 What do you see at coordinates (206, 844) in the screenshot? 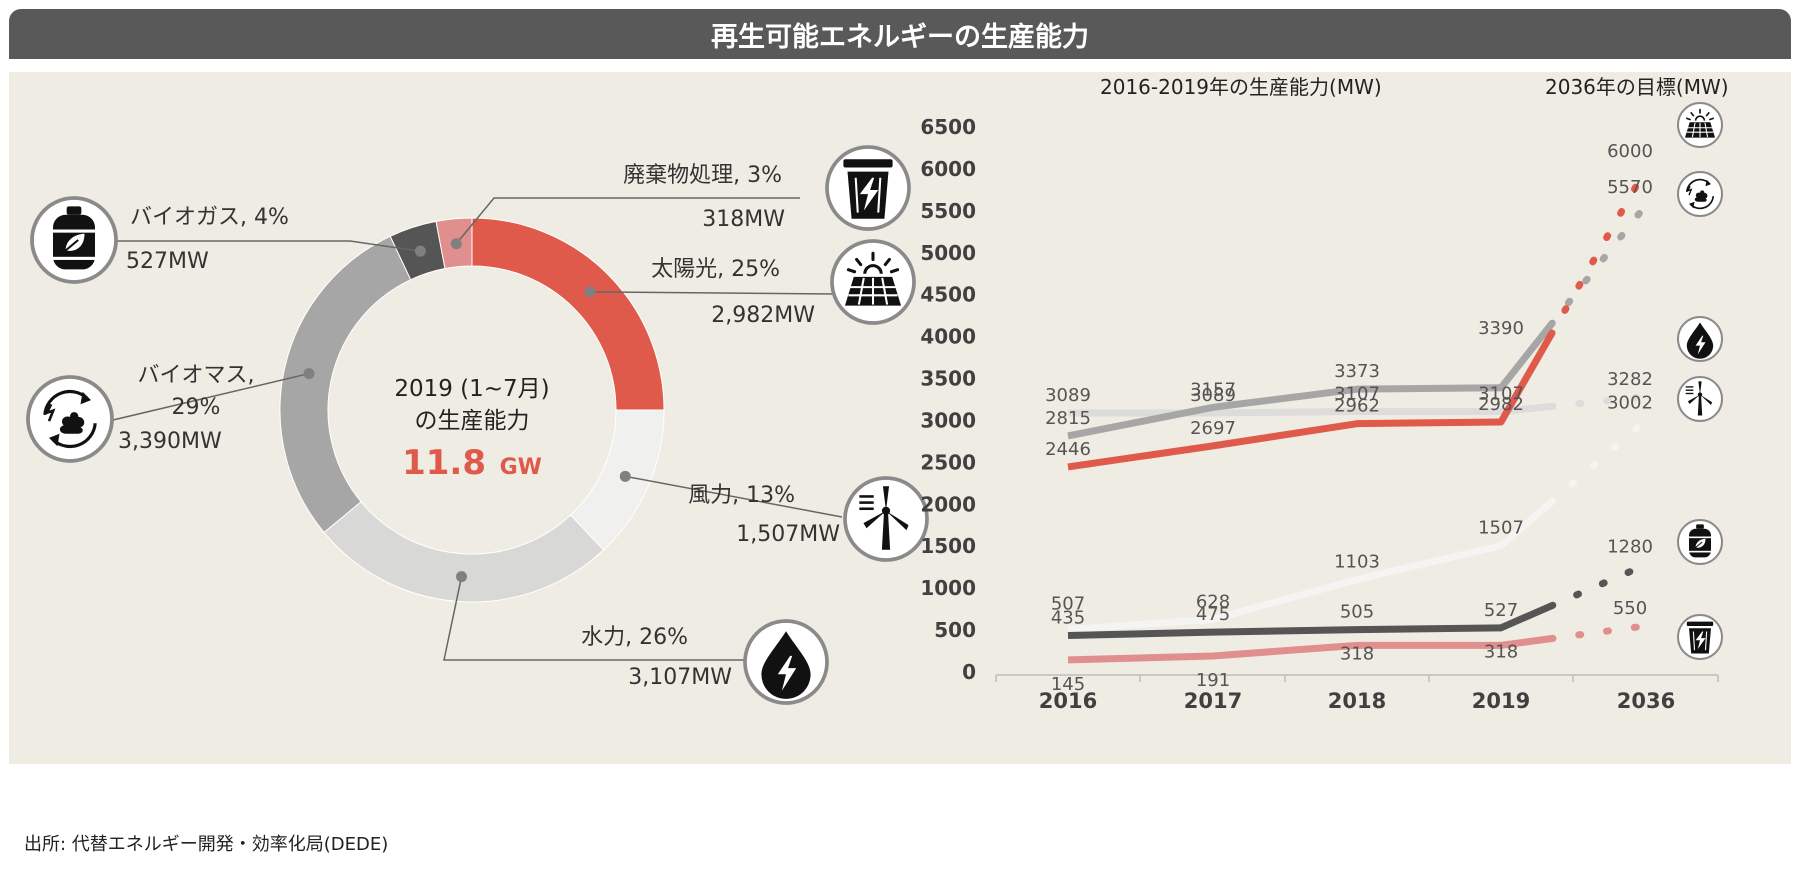
I see `source-note: 出所: 代替エネルギー開発・効率化局(DEDE)` at bounding box center [206, 844].